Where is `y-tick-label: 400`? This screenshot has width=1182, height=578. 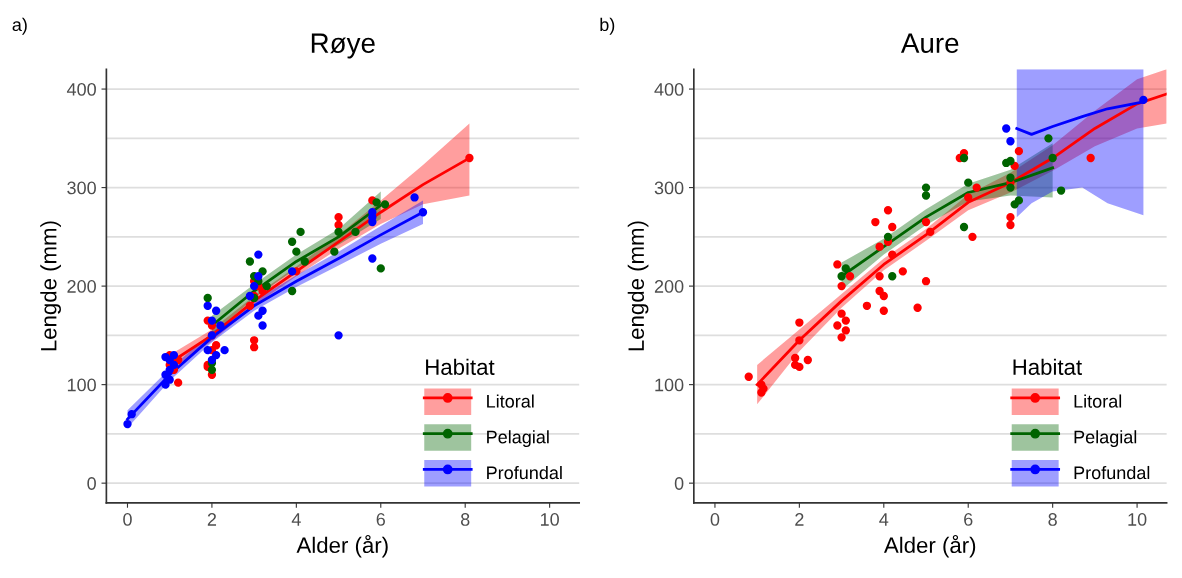 y-tick-label: 400 is located at coordinates (81, 89).